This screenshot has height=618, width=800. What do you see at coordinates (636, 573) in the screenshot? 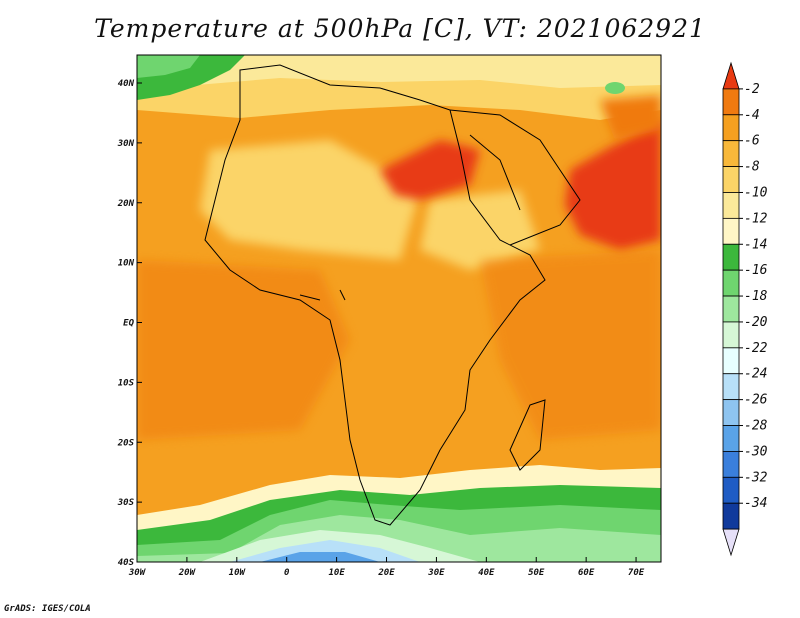
I see `x-tick-label: 70E` at bounding box center [636, 573].